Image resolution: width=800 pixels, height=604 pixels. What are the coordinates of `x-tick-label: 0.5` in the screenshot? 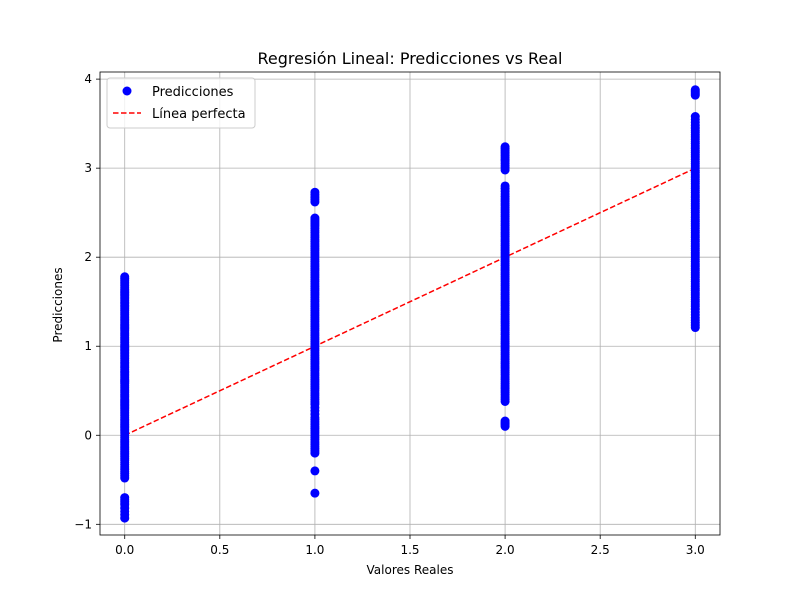 It's located at (219, 550).